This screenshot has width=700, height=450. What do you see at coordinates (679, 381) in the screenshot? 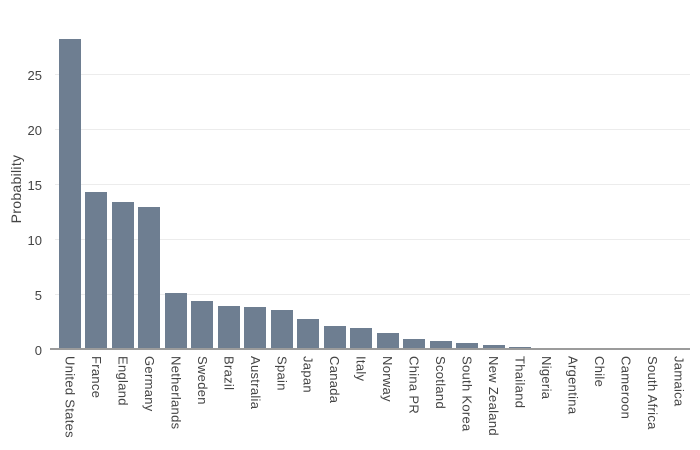
I see `x-tick-label-jamaica: Jamaica` at bounding box center [679, 381].